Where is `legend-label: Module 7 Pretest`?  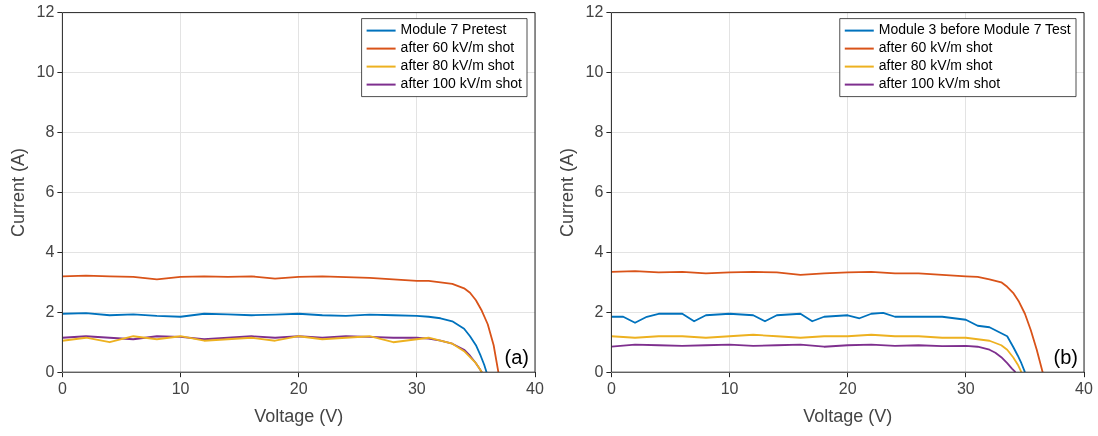 legend-label: Module 7 Pretest is located at coordinates (453, 29).